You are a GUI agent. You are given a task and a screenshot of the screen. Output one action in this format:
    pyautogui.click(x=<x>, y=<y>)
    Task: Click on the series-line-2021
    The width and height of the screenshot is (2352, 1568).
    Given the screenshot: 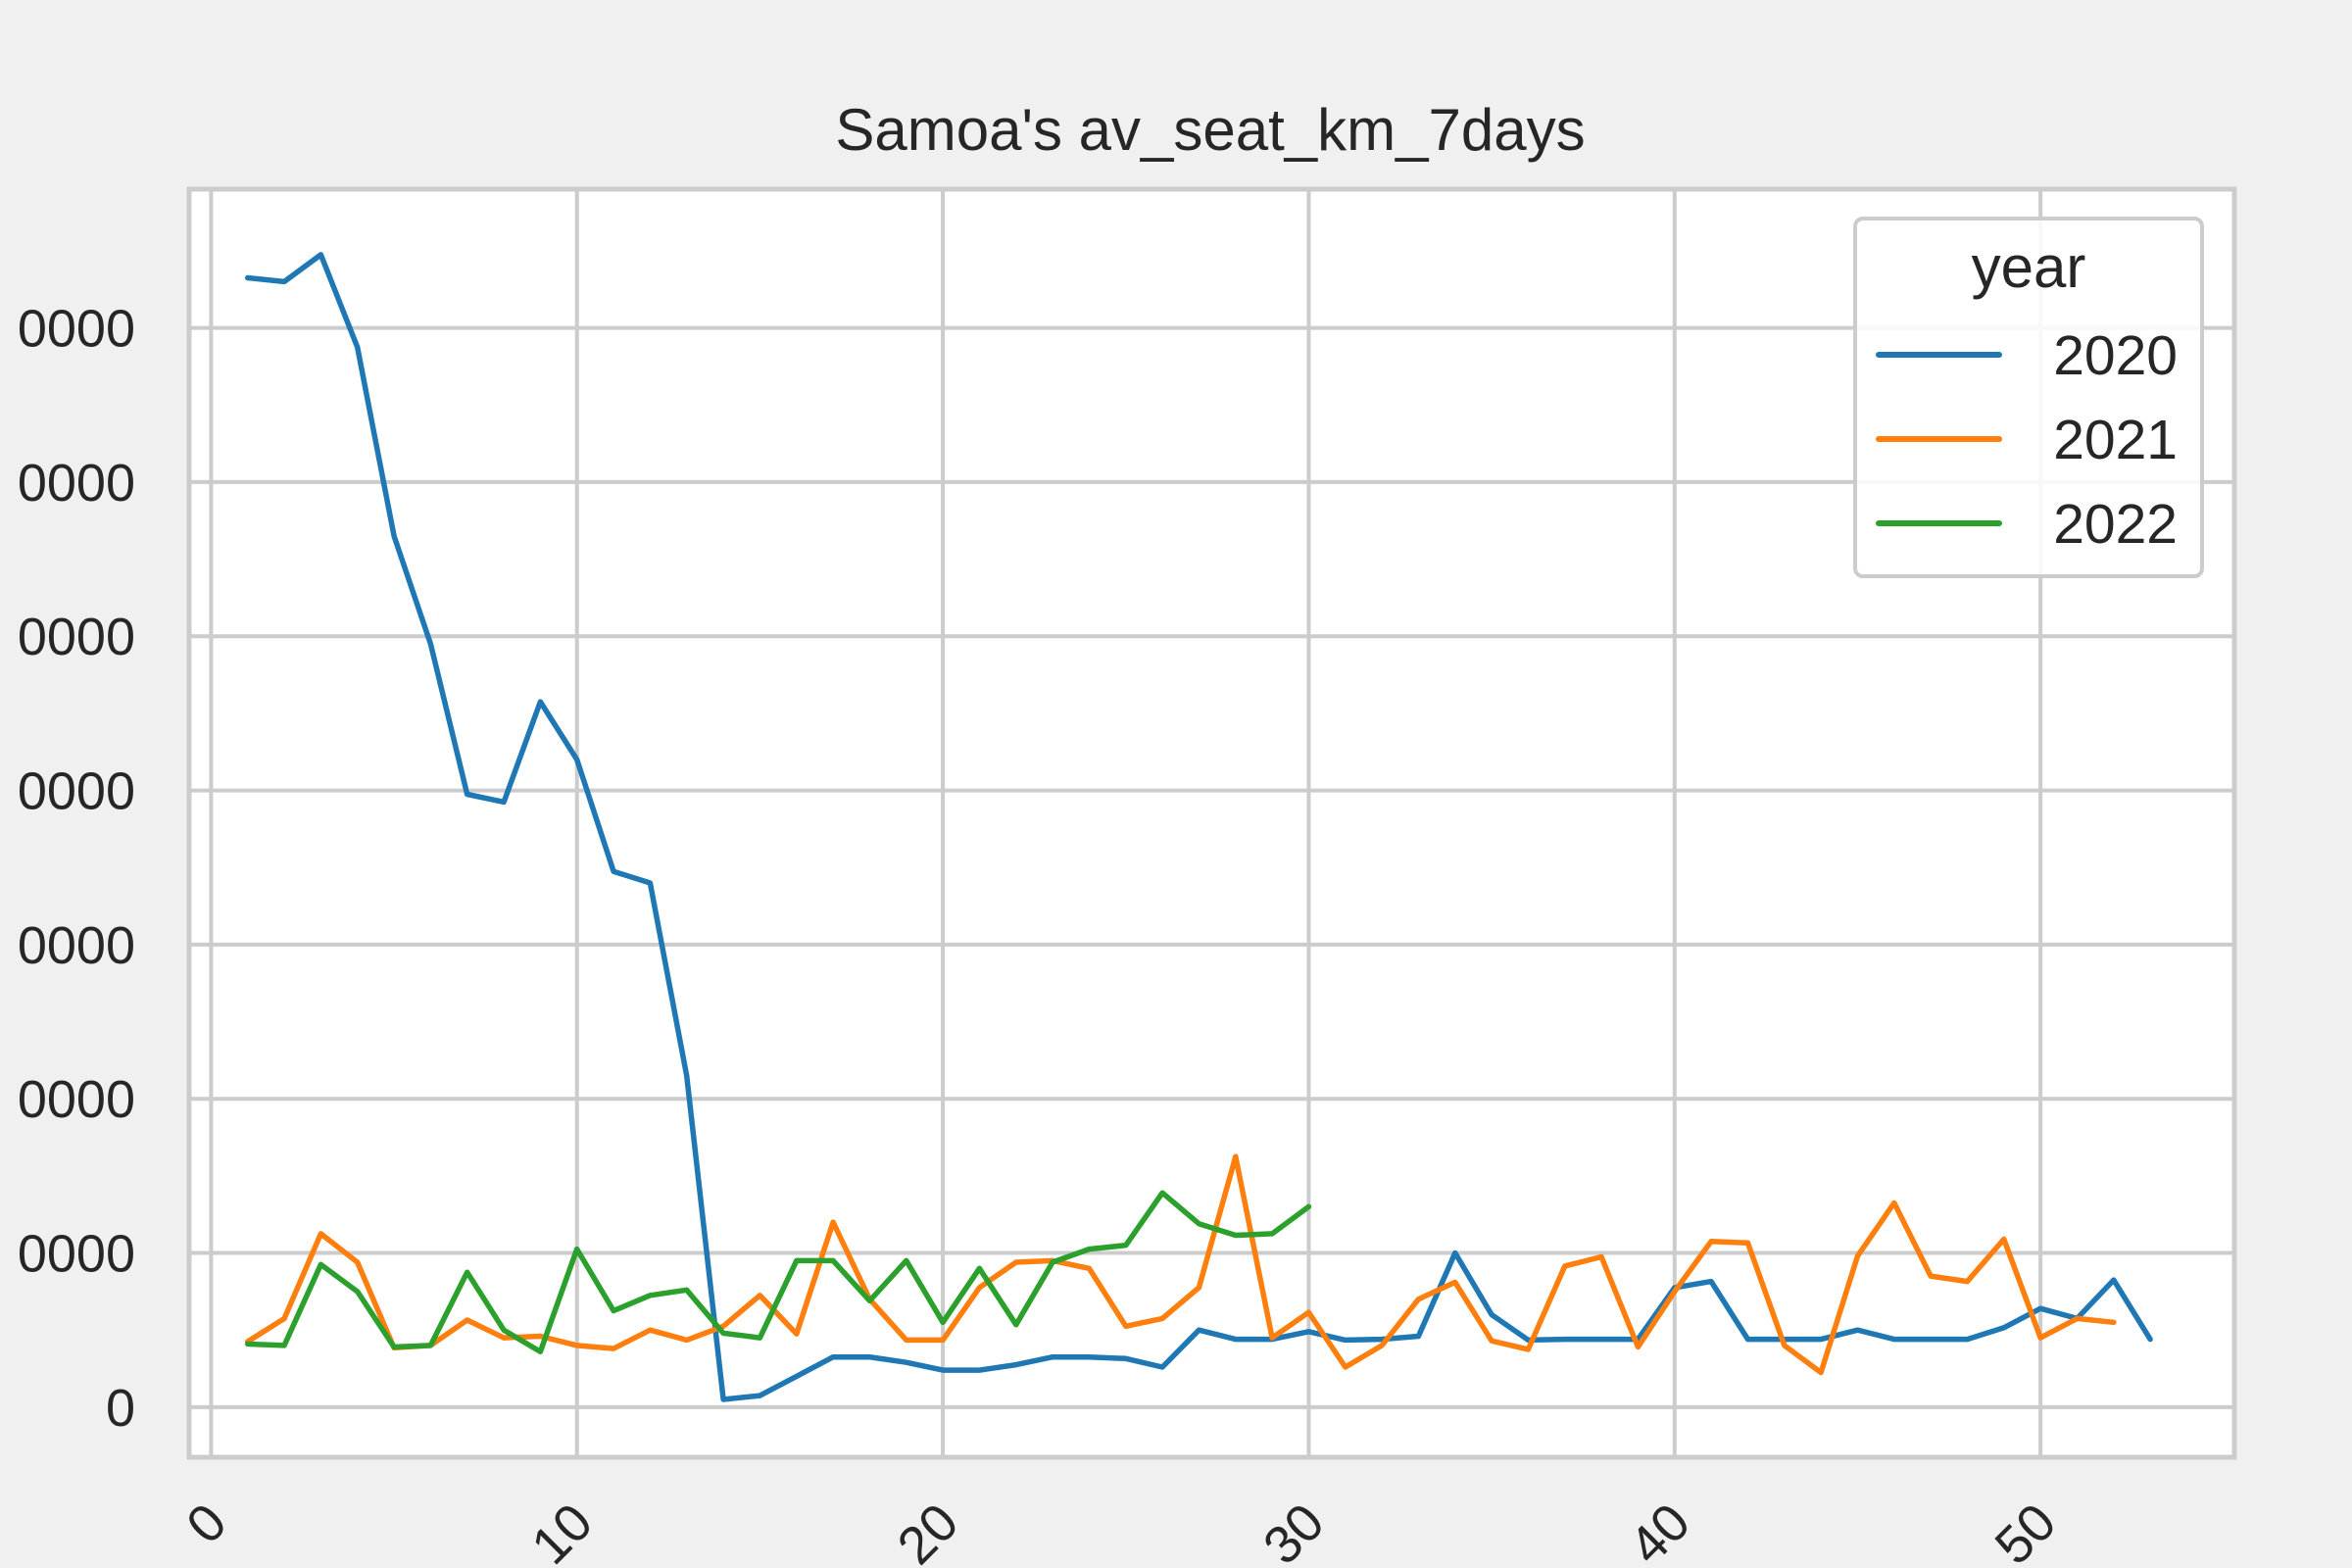 What is the action you would take?
    pyautogui.click(x=1180, y=1264)
    